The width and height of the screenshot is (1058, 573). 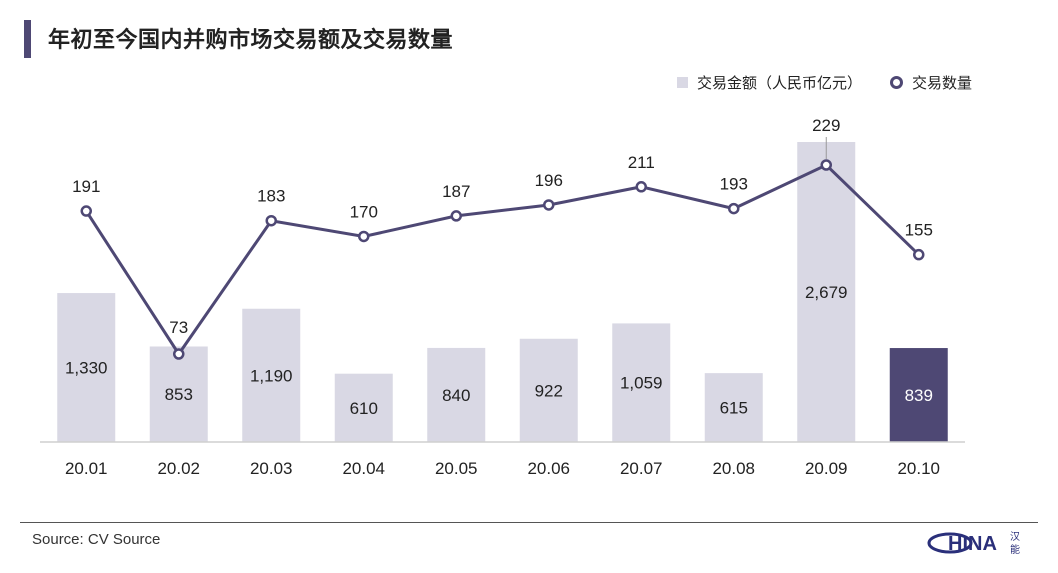 I want to click on x-tick-label: 20.04, so click(x=363, y=468).